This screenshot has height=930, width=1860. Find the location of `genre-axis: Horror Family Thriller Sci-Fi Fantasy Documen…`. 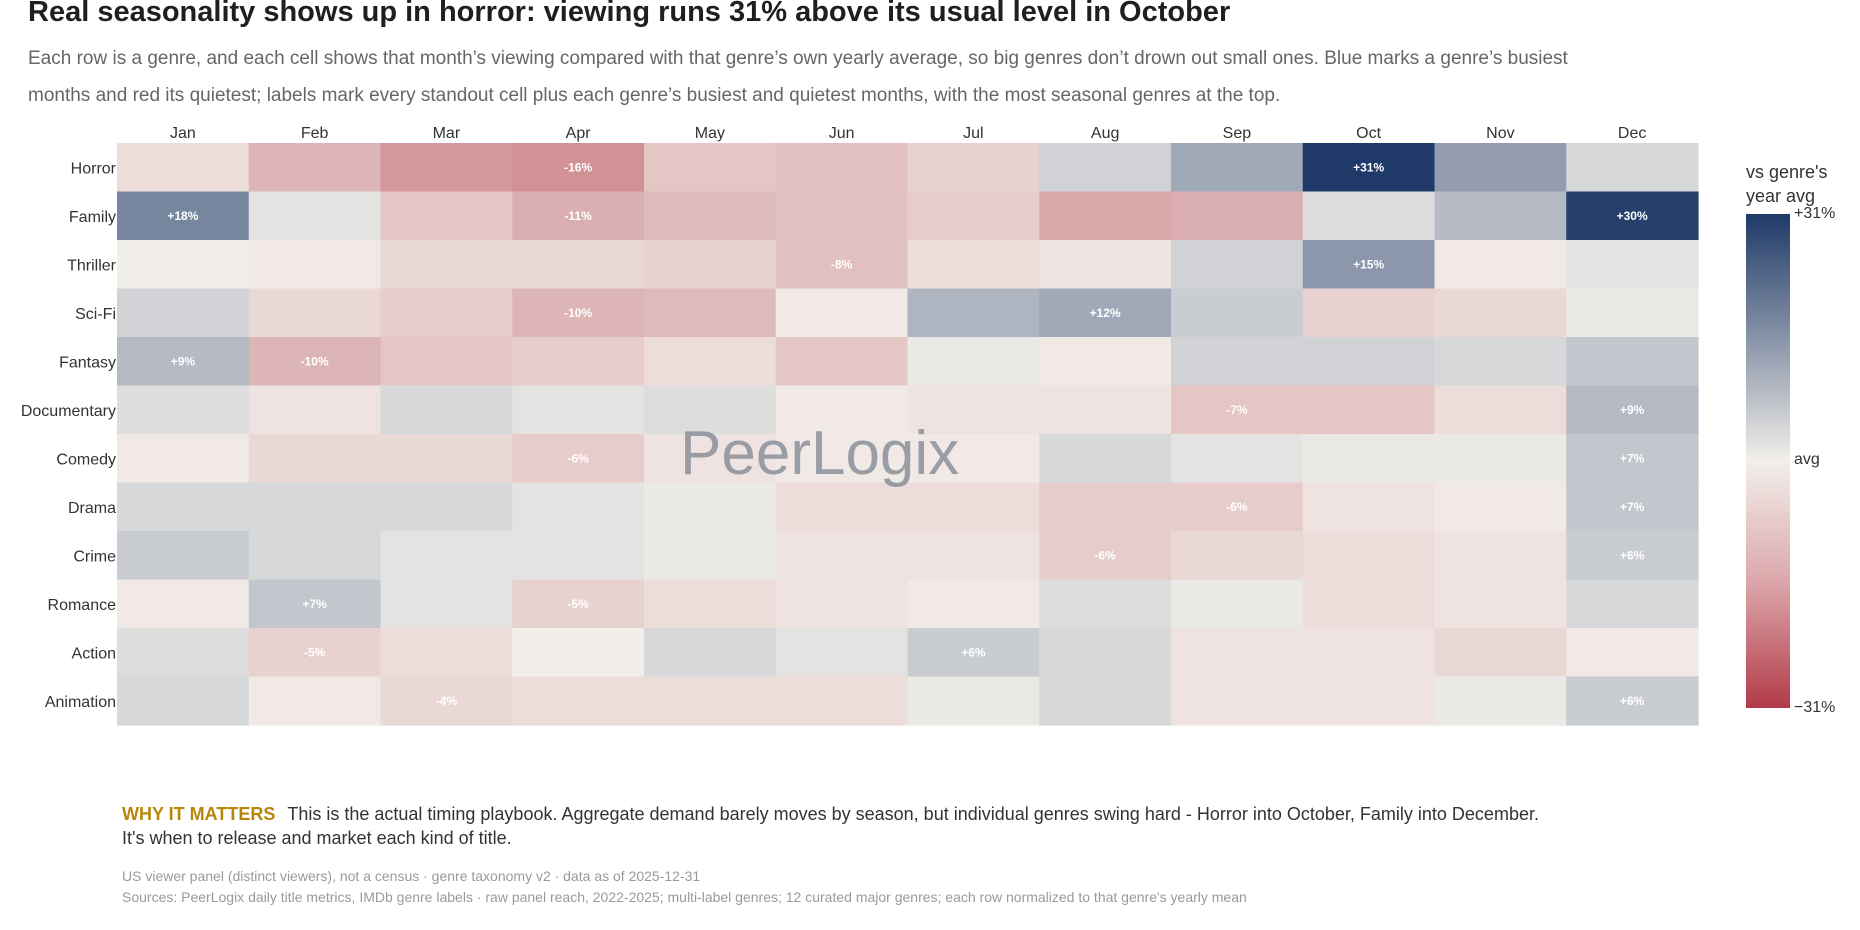

genre-axis: Horror Family Thriller Sci-Fi Fantasy Documen… is located at coordinates (69, 435).